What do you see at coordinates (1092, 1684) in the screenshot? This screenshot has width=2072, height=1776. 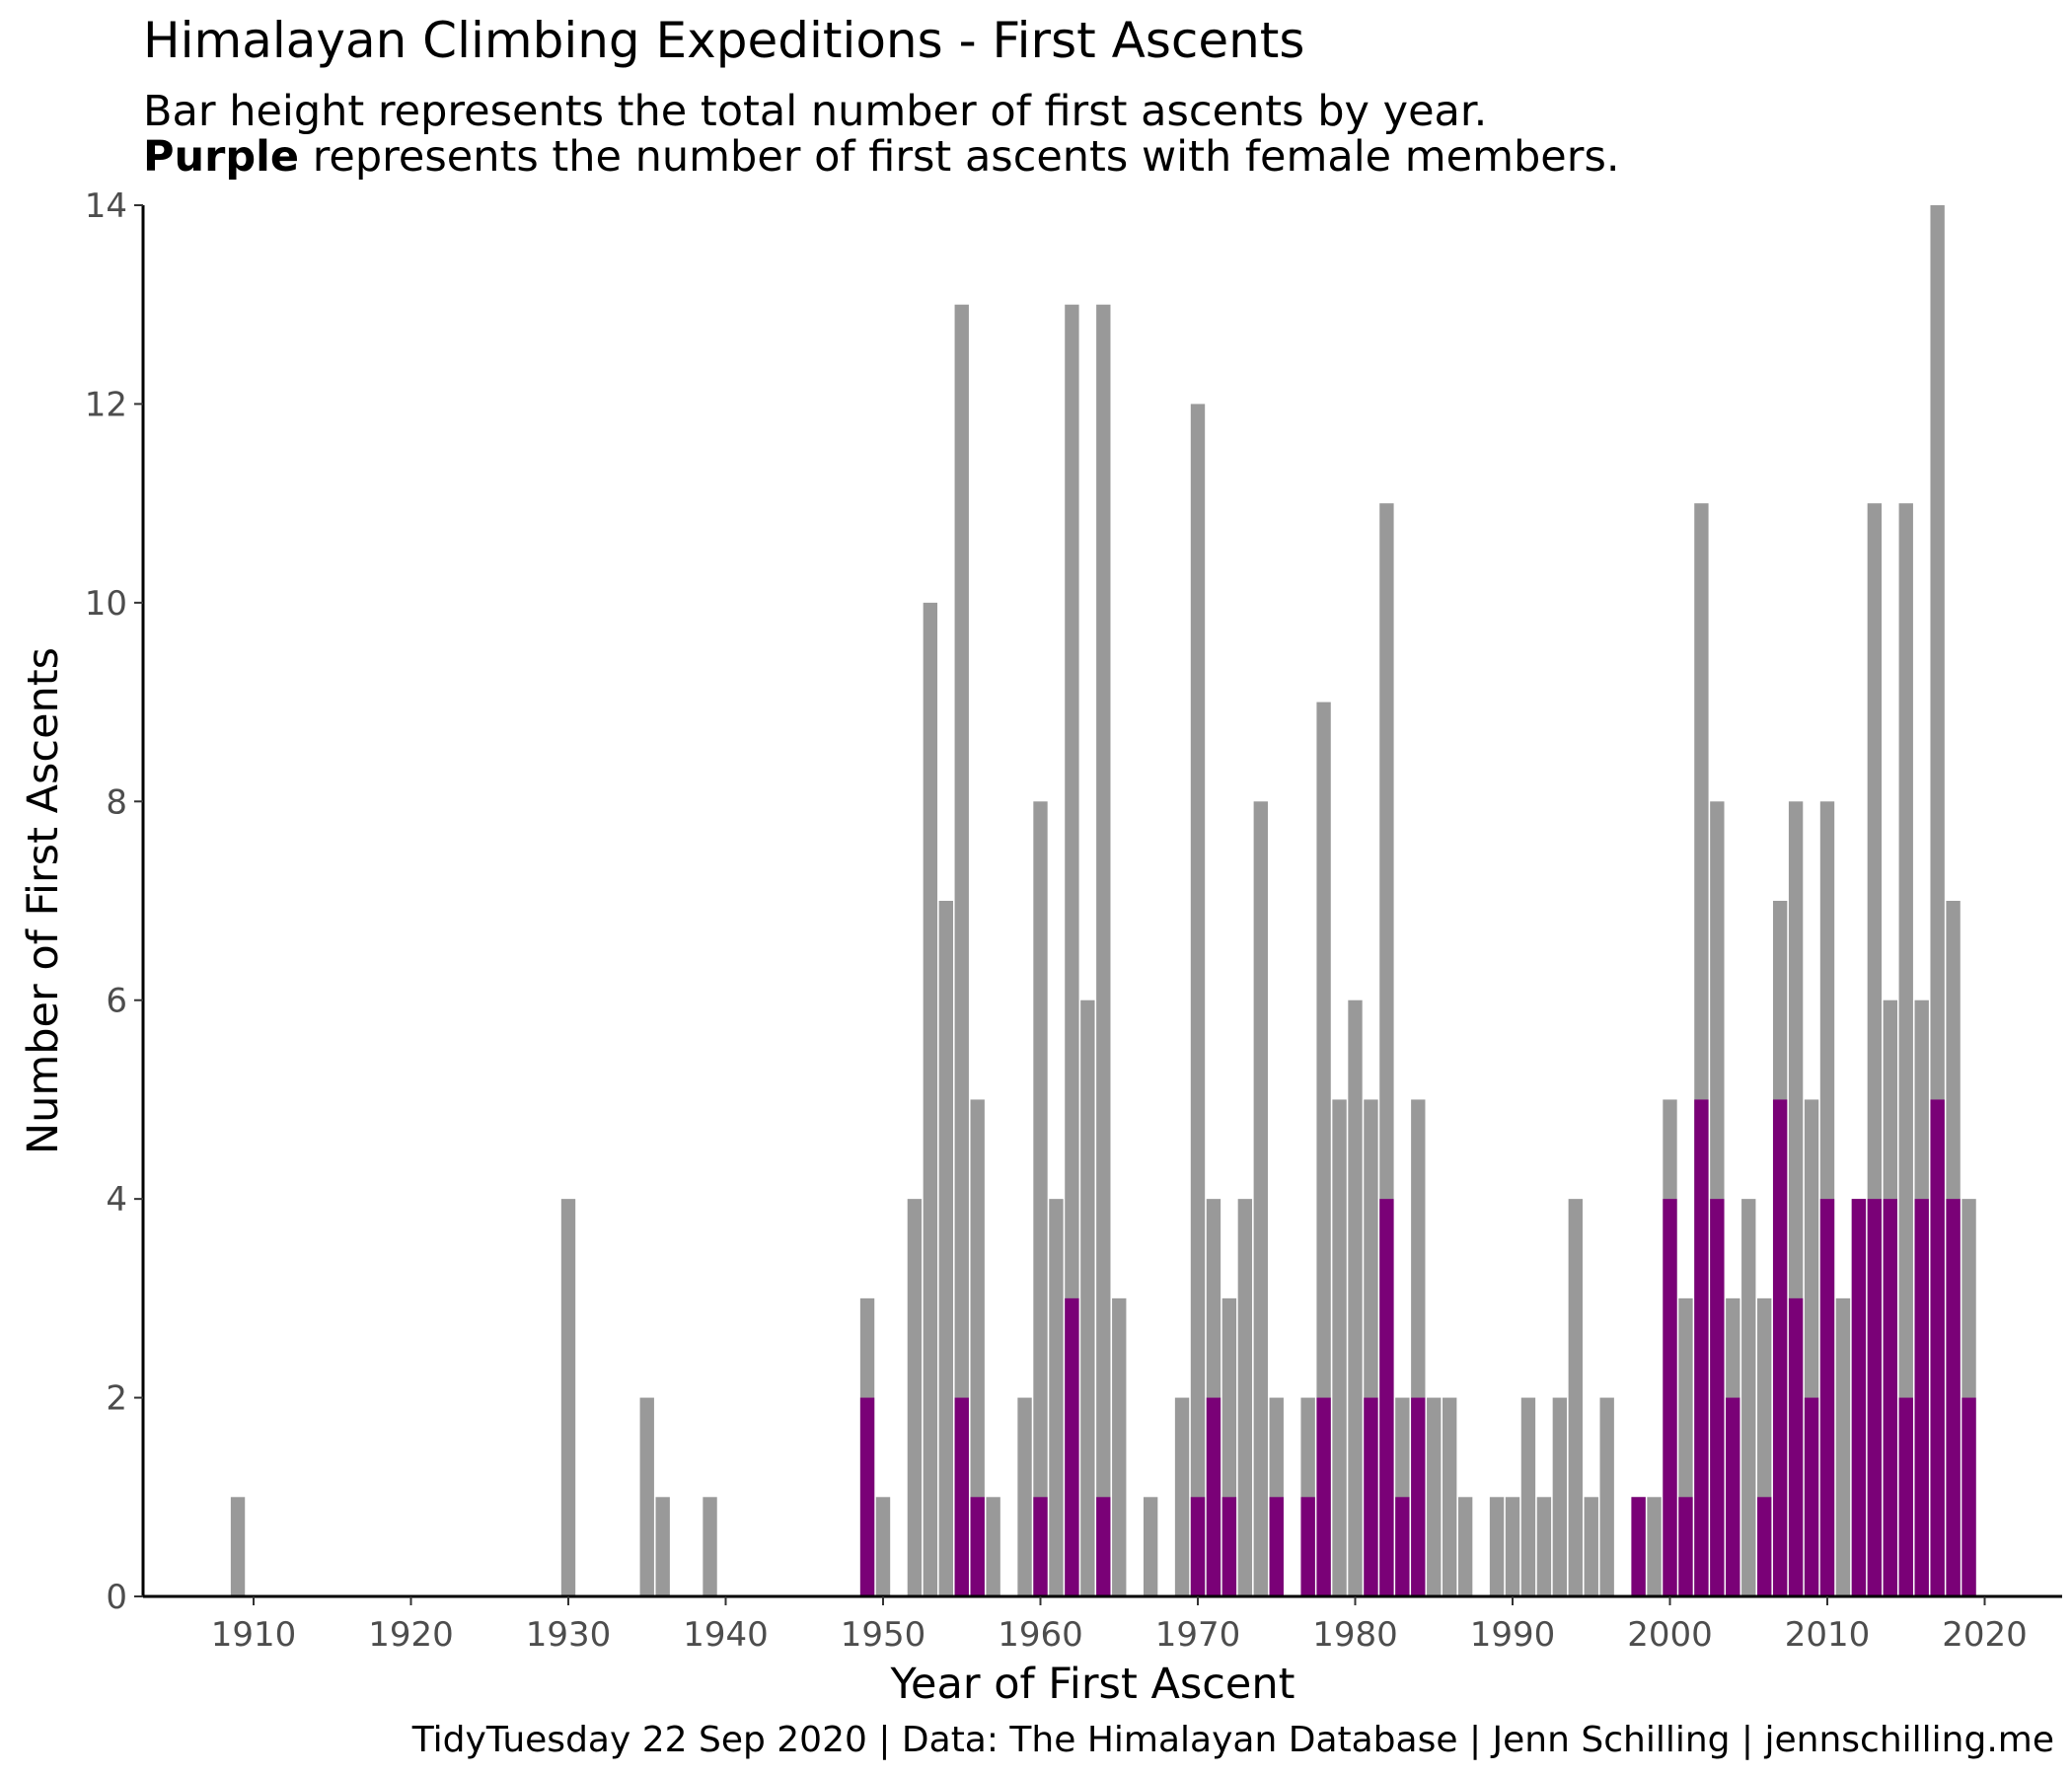 I see `x-axis-title: Year of First Ascent` at bounding box center [1092, 1684].